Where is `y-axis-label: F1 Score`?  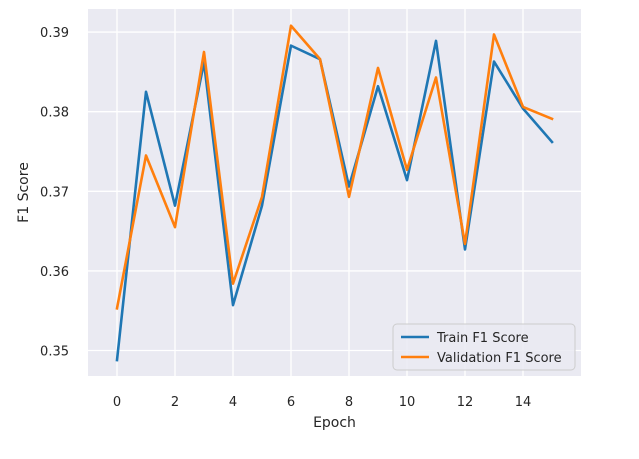 y-axis-label: F1 Score is located at coordinates (24, 192).